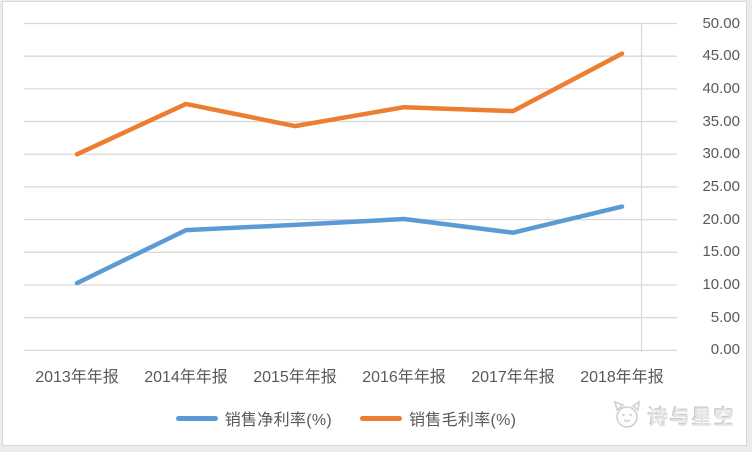  Describe the element at coordinates (721, 56) in the screenshot. I see `y-axis-tick-label: 45.00` at that location.